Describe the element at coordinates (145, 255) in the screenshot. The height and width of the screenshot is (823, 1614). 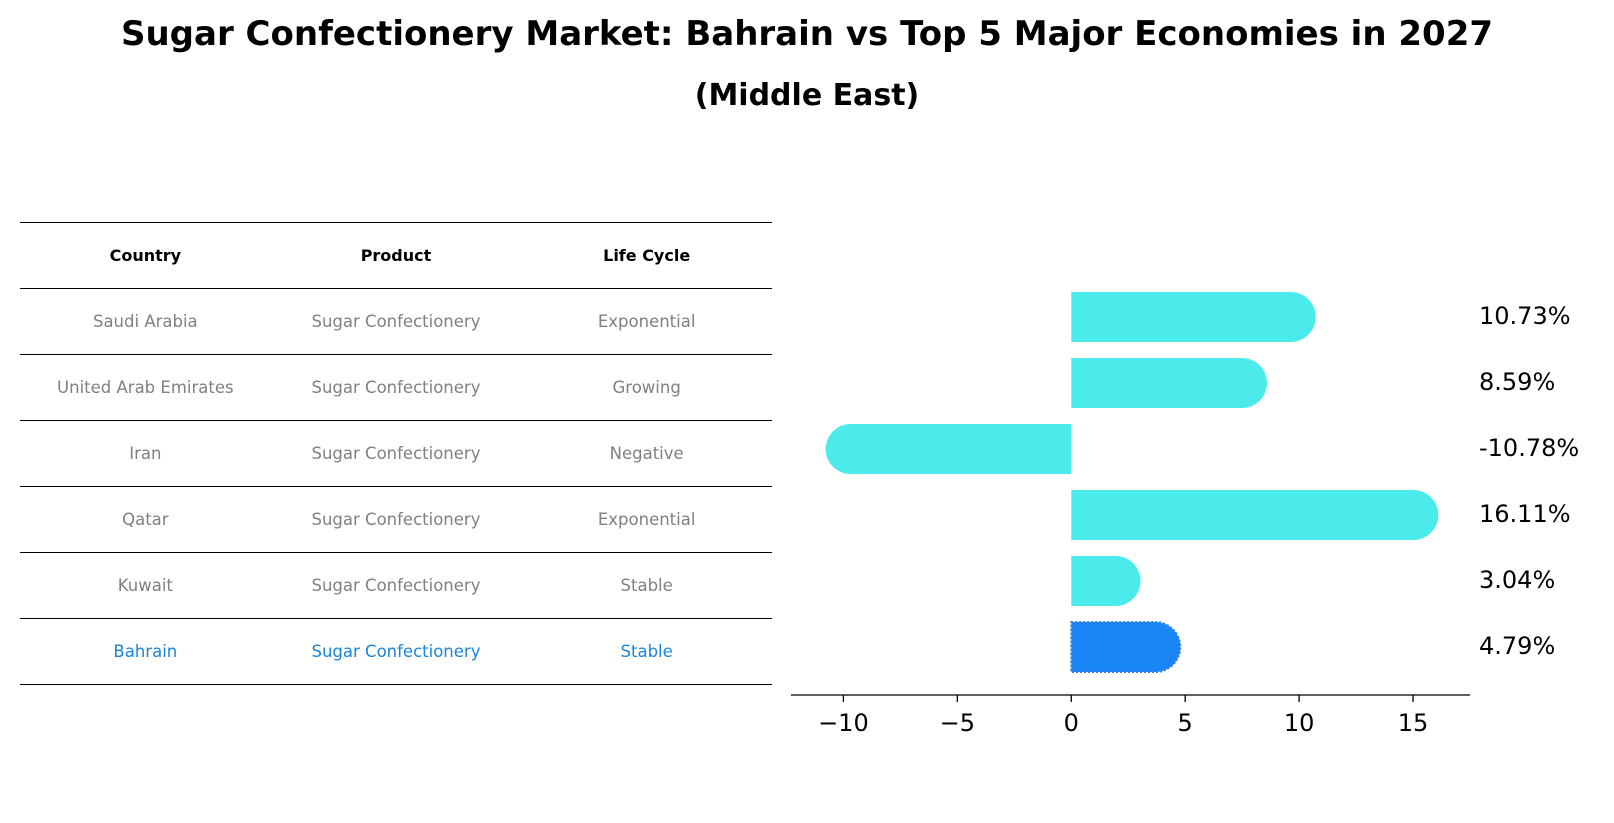
I see `header-country: Country` at that location.